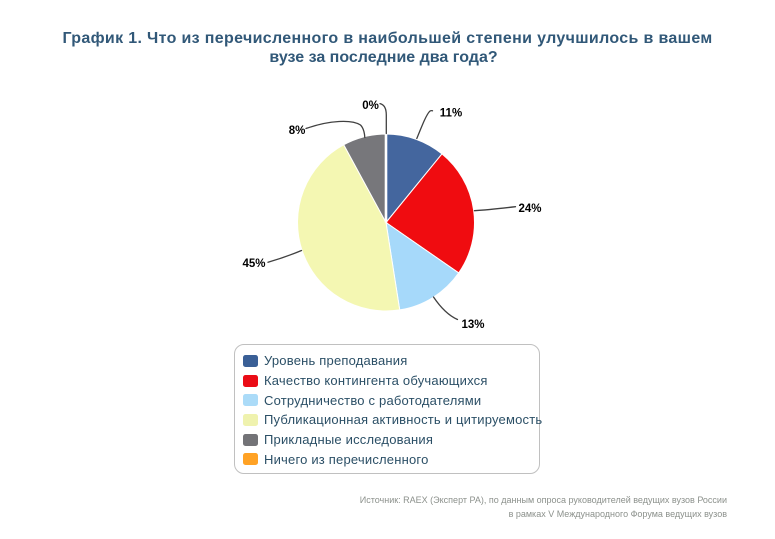 This screenshot has height=539, width=775. Describe the element at coordinates (451, 114) in the screenshot. I see `svg-text: 11%` at that location.